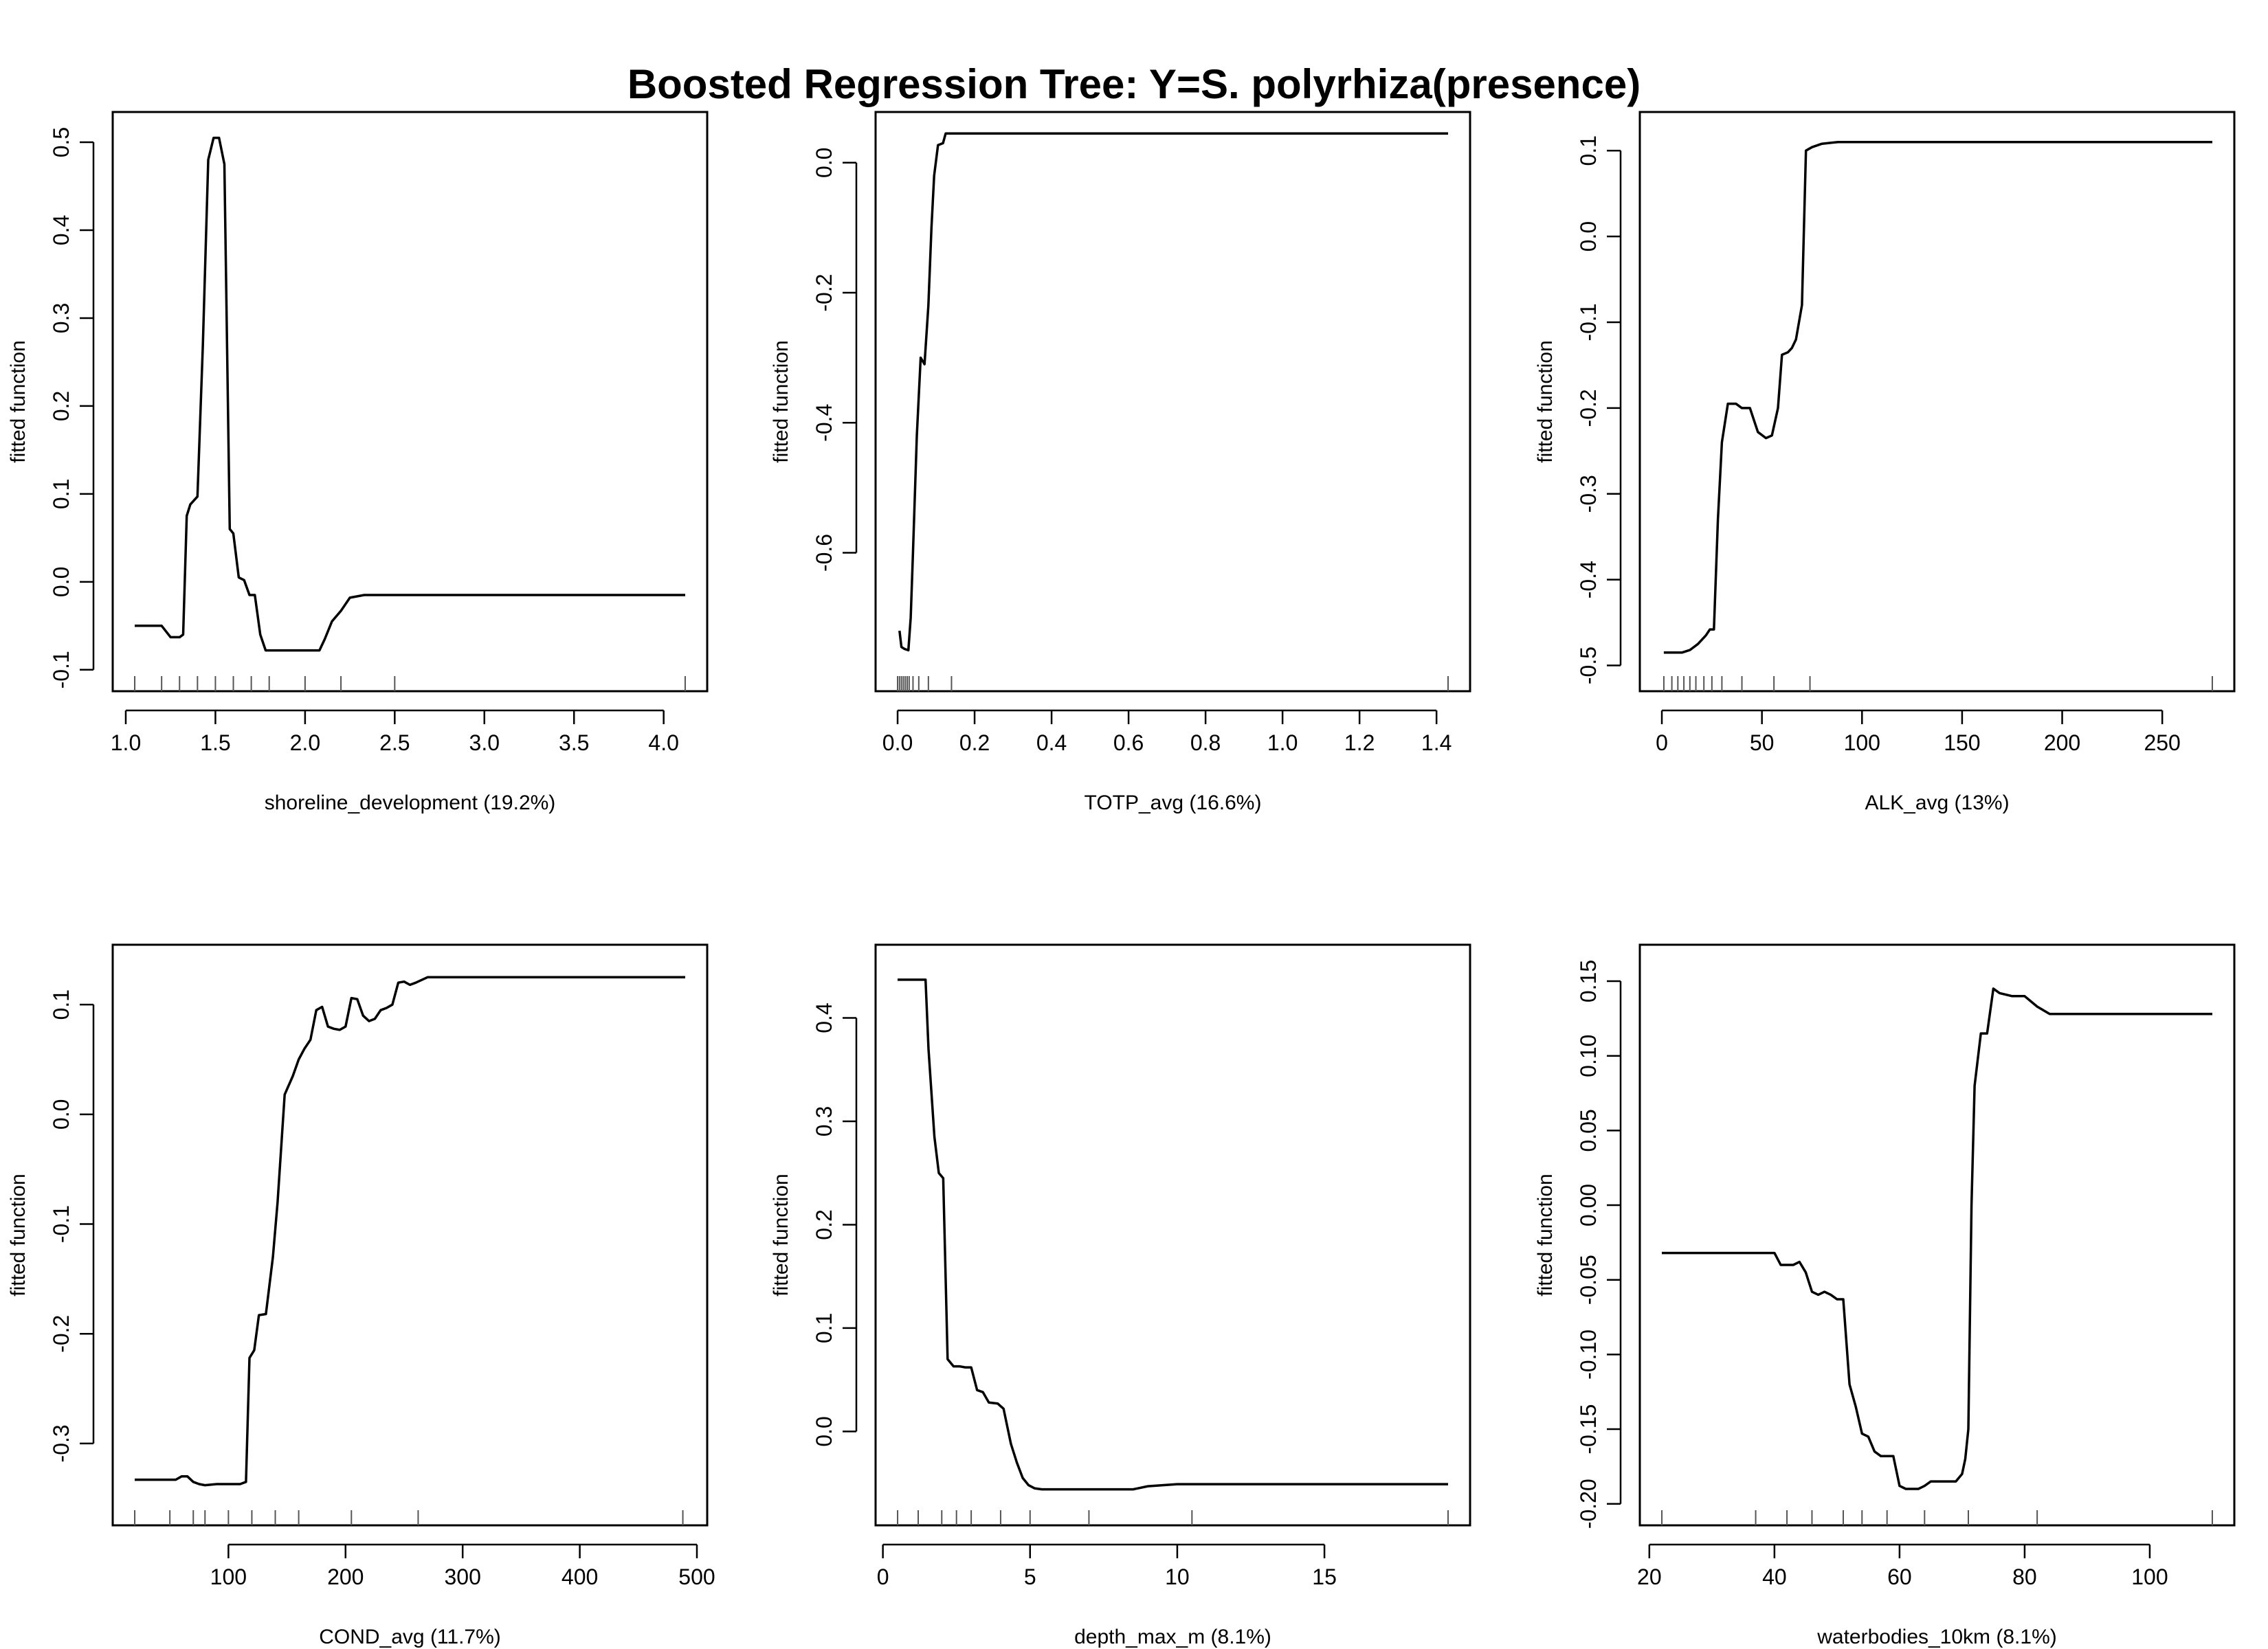 The image size is (2268, 1649). Describe the element at coordinates (1588, 1056) in the screenshot. I see `y-tick-label: 0.10` at that location.